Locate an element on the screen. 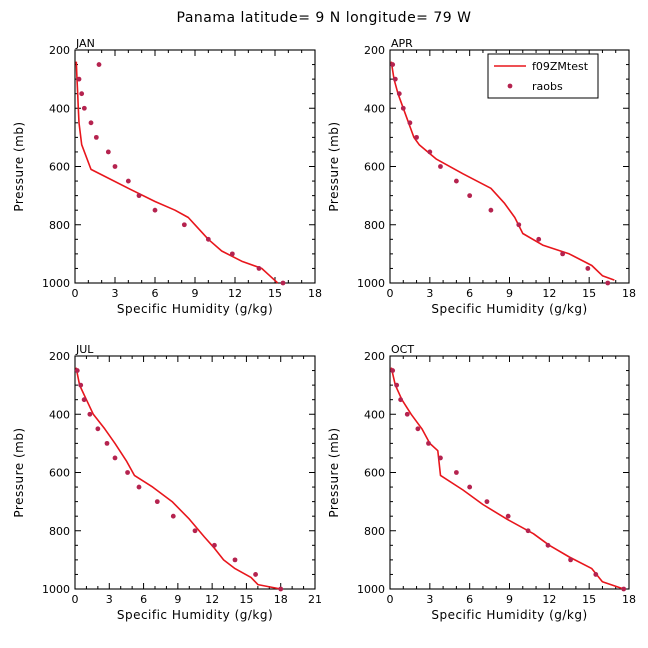  panel-label: APR is located at coordinates (402, 43).